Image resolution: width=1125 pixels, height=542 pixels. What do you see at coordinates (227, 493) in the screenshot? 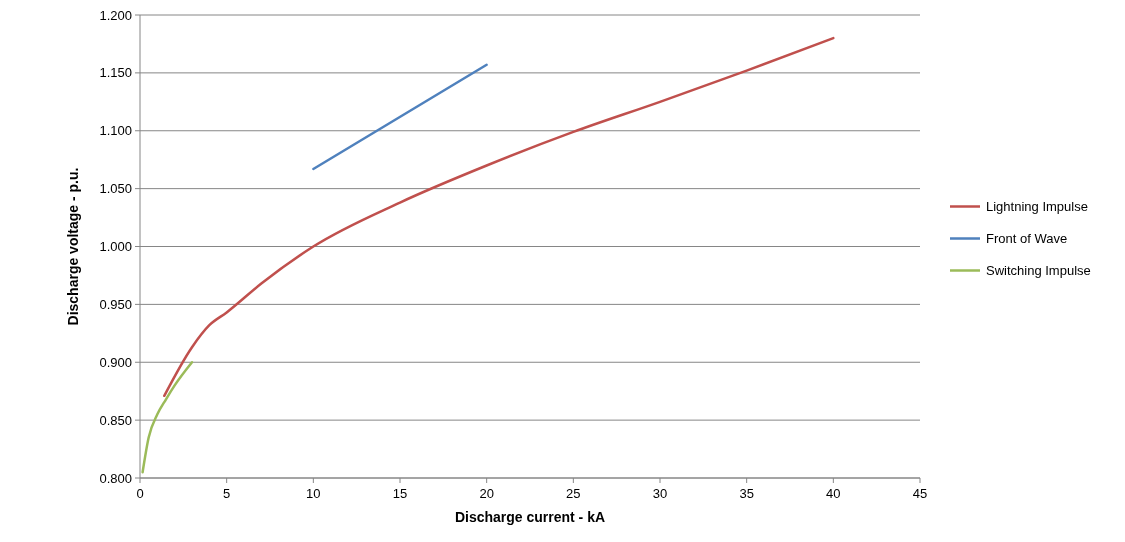
I see `x-tick-label: 5` at bounding box center [227, 493].